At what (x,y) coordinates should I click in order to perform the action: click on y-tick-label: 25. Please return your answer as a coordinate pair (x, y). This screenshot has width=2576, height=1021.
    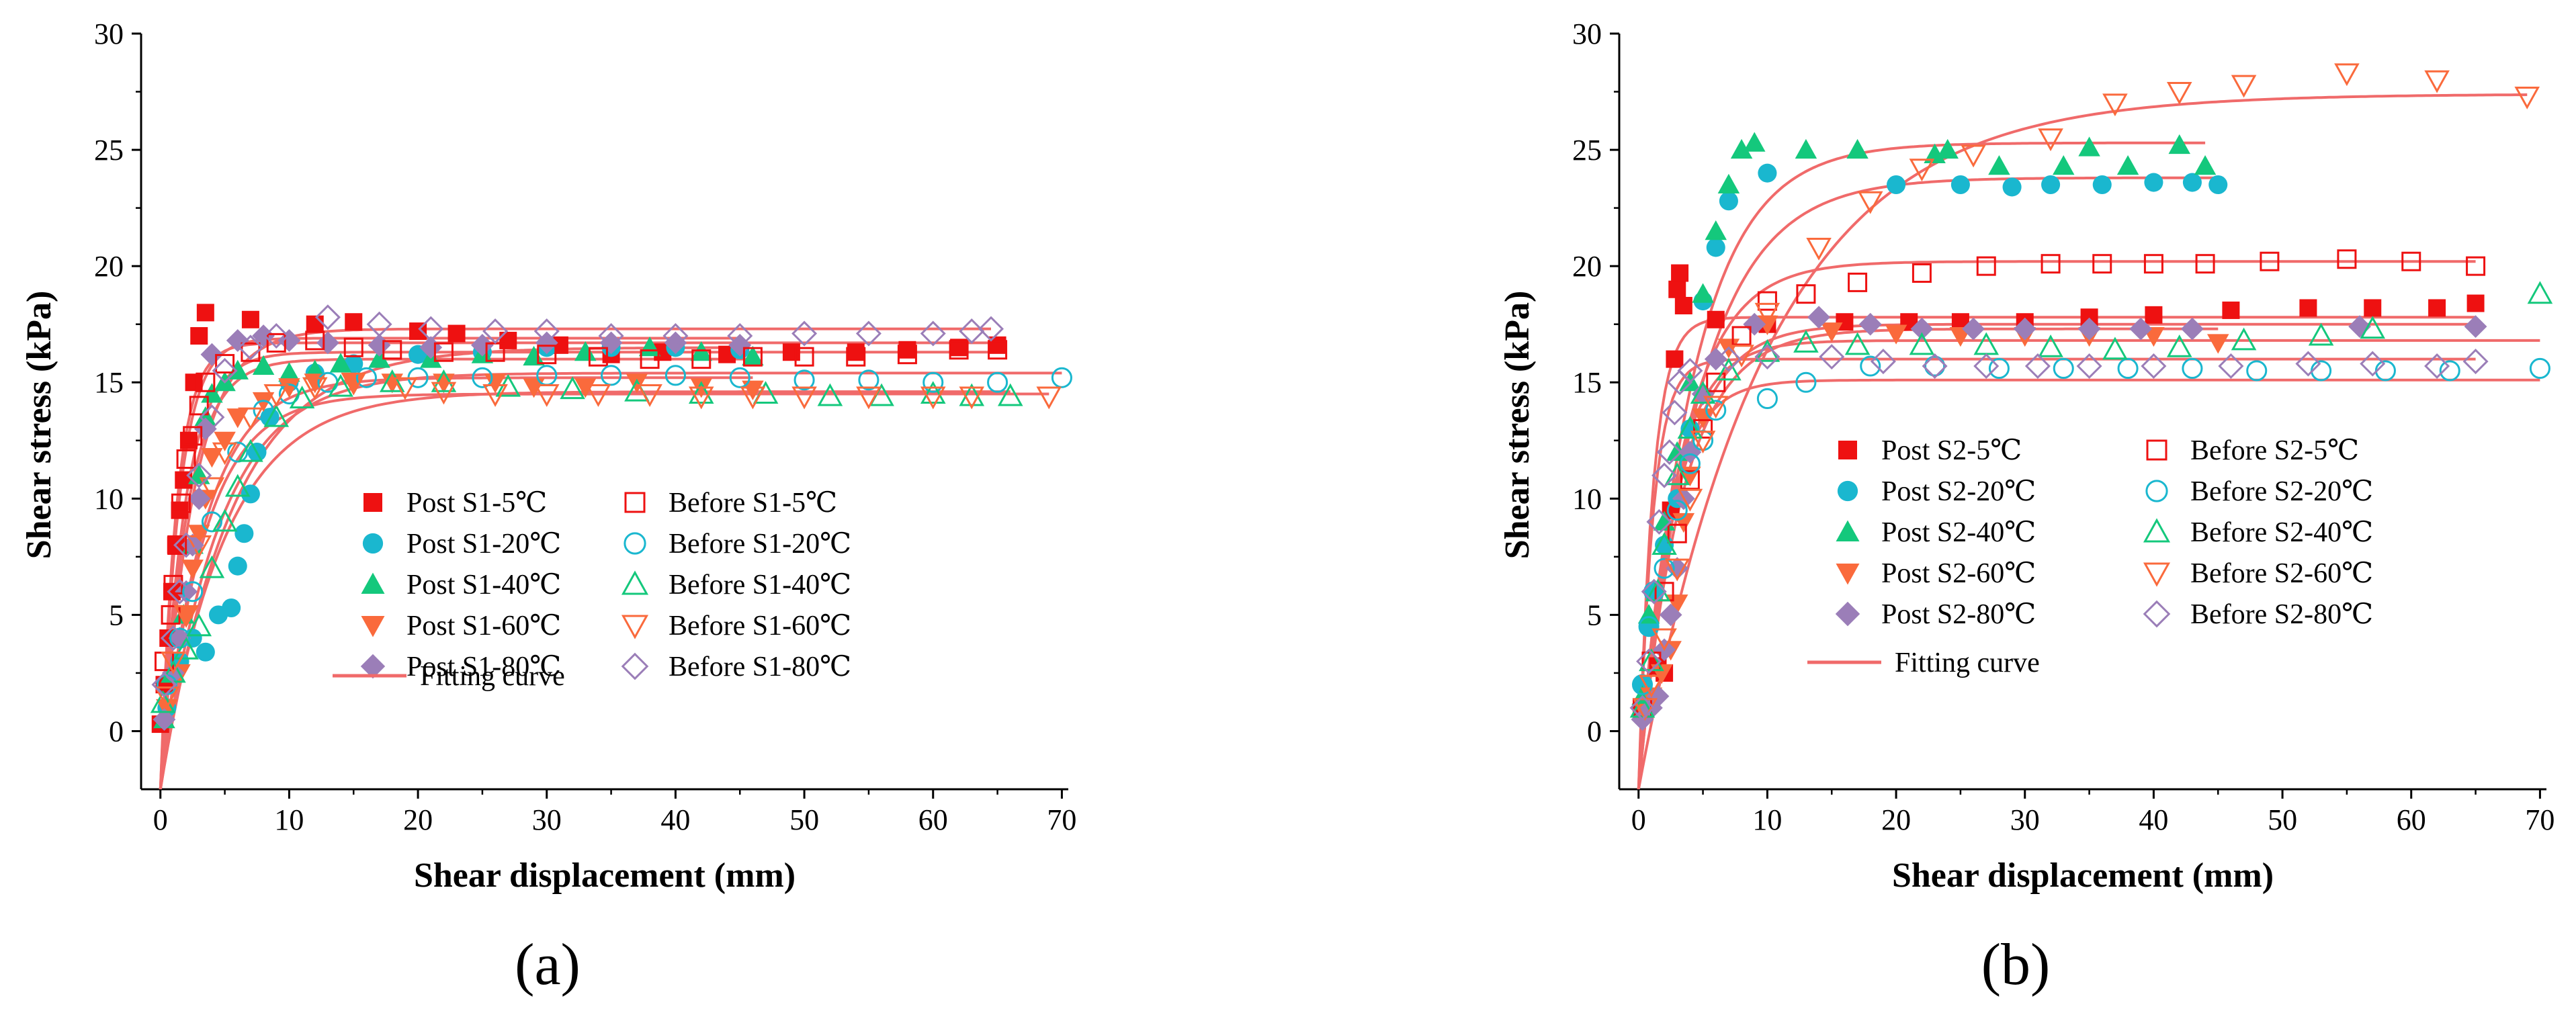
    Looking at the image, I should click on (1587, 150).